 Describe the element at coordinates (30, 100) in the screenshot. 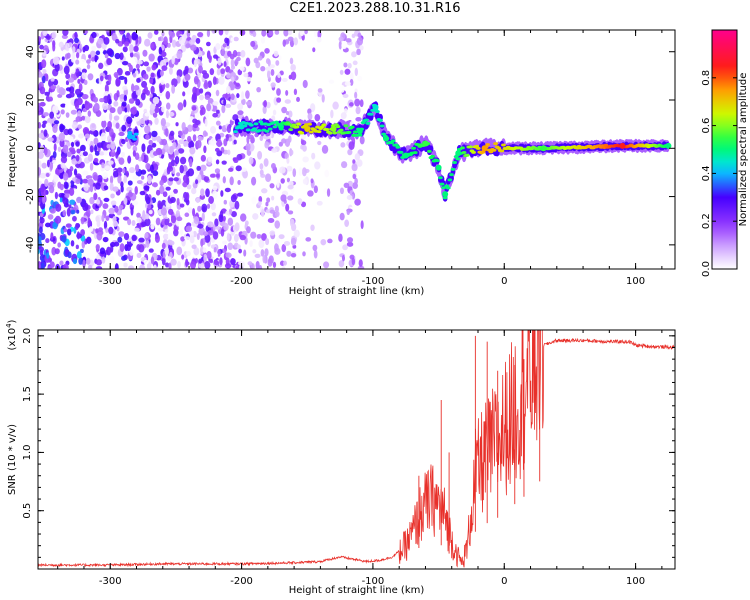

I see `y-tick-label: 20` at that location.